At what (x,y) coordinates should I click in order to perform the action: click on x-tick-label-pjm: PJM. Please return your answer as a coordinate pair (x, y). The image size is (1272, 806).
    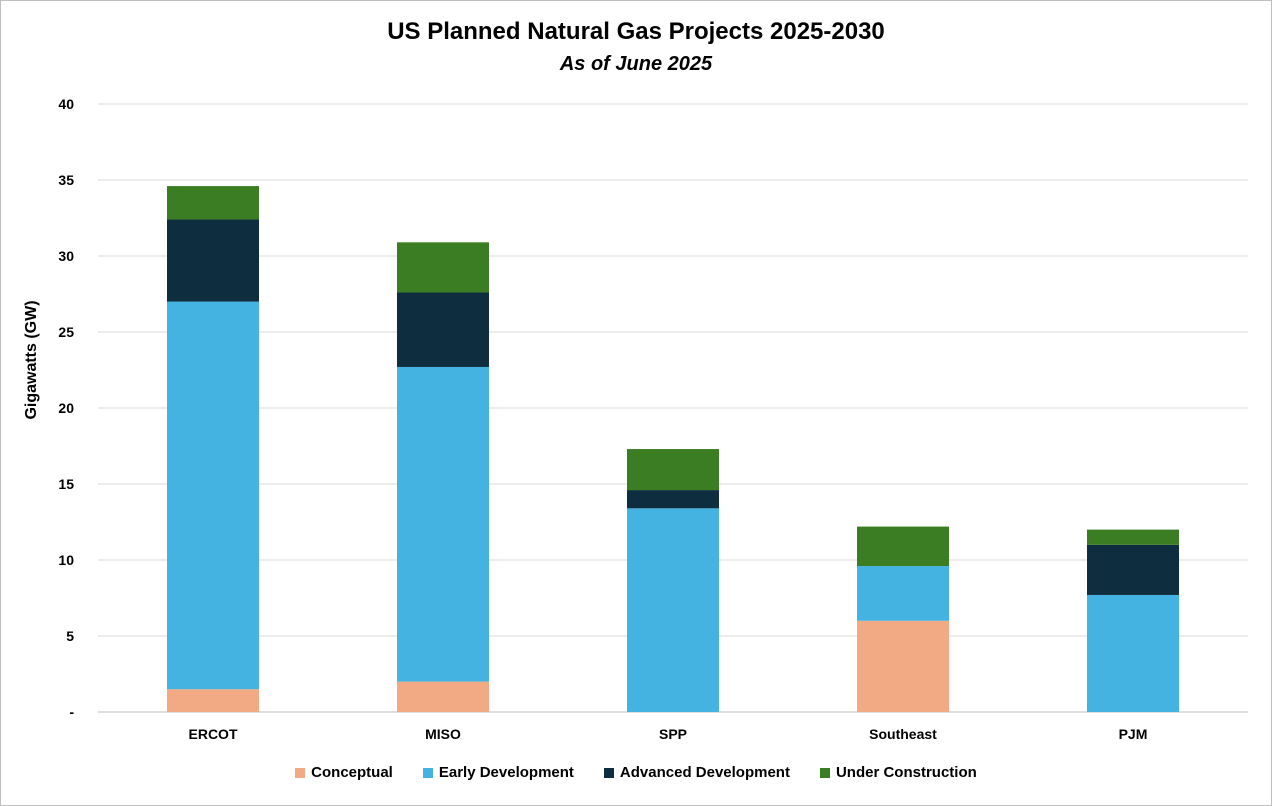
    Looking at the image, I should click on (1133, 734).